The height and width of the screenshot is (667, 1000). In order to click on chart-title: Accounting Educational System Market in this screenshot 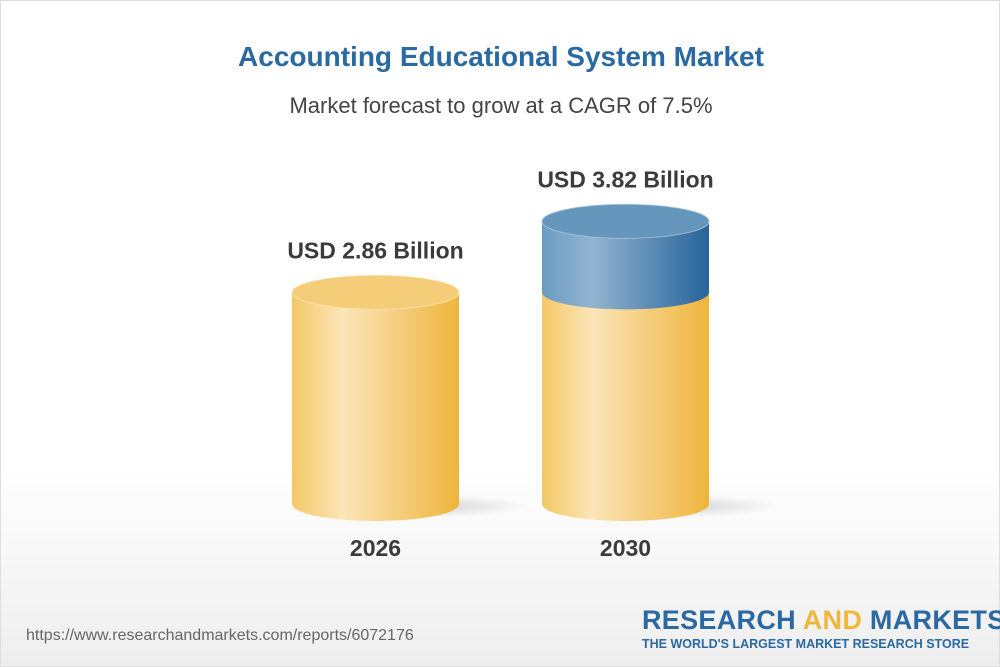, I will do `click(501, 56)`.